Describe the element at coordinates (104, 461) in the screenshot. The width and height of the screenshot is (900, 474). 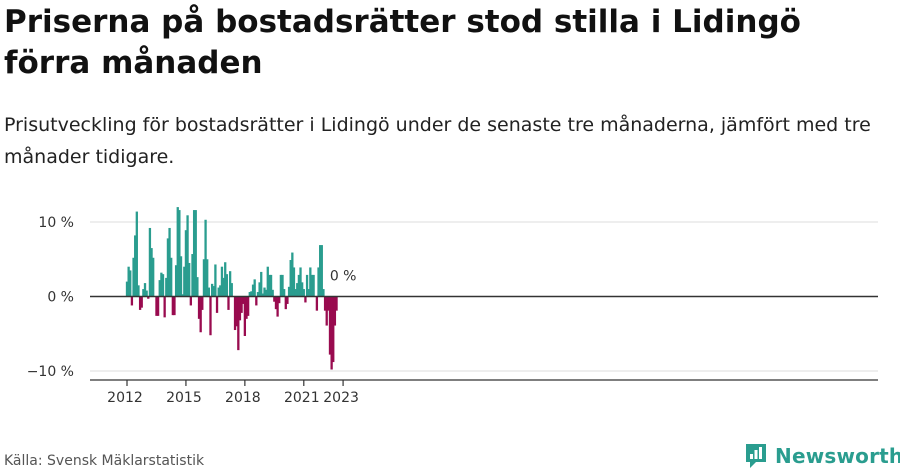
I see `source-note: Källa: Svensk Mäklarstatistik` at that location.